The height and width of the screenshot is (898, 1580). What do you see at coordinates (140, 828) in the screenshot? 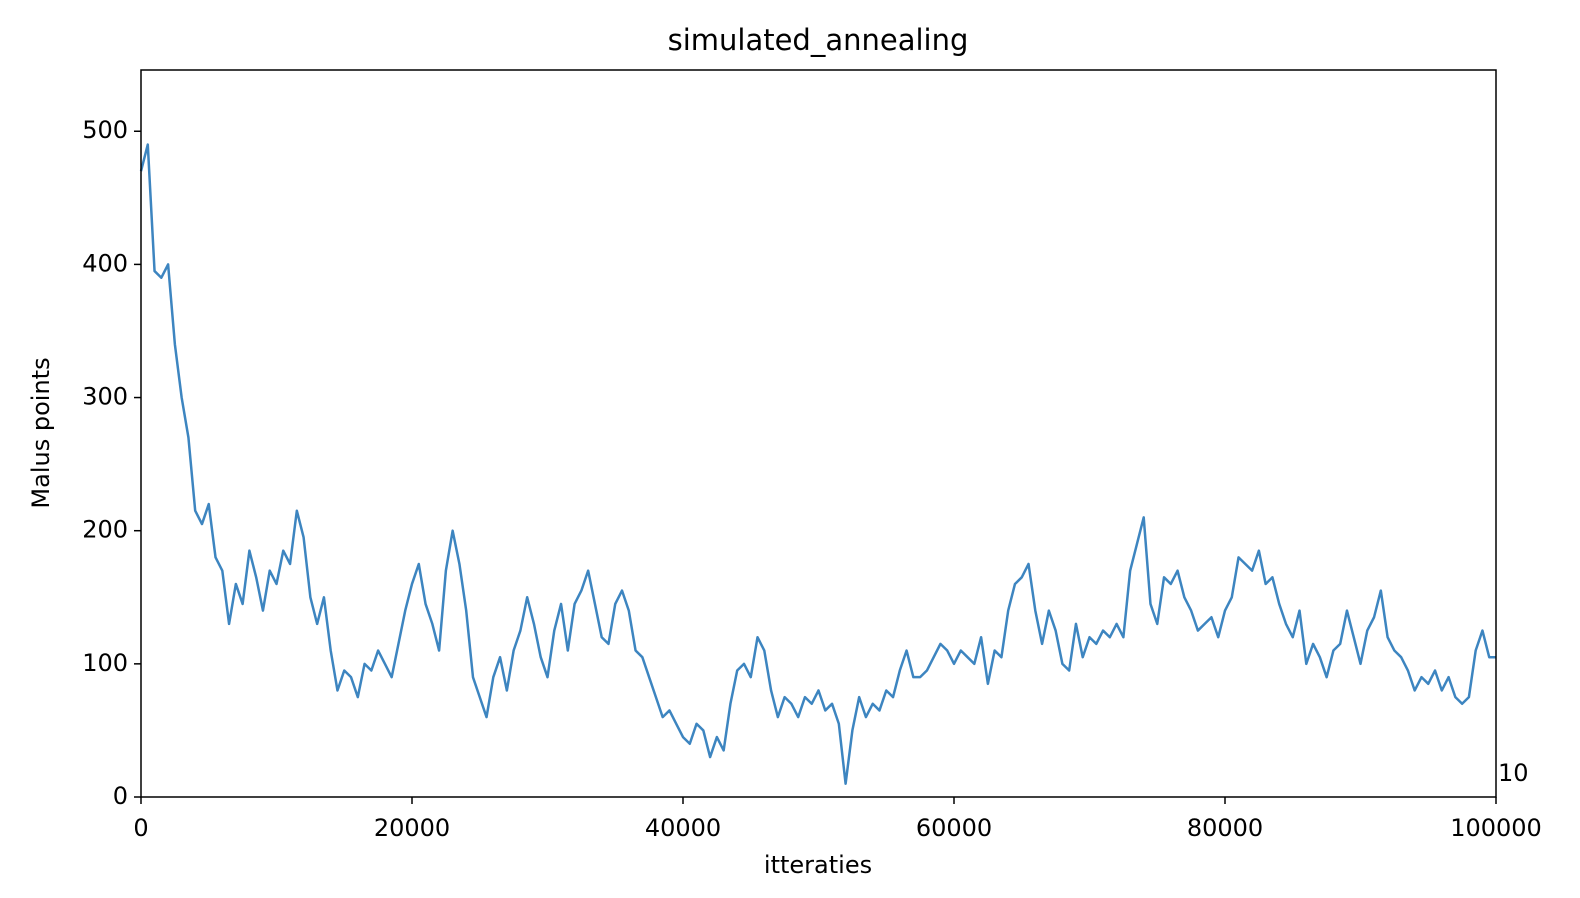
I see `x-tick-label: 0` at bounding box center [140, 828].